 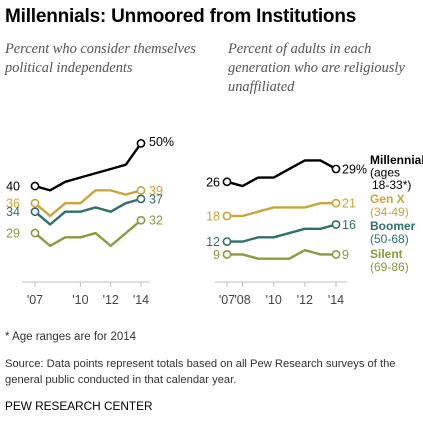 I want to click on legend-range-boomer: (50-68), so click(x=389, y=239).